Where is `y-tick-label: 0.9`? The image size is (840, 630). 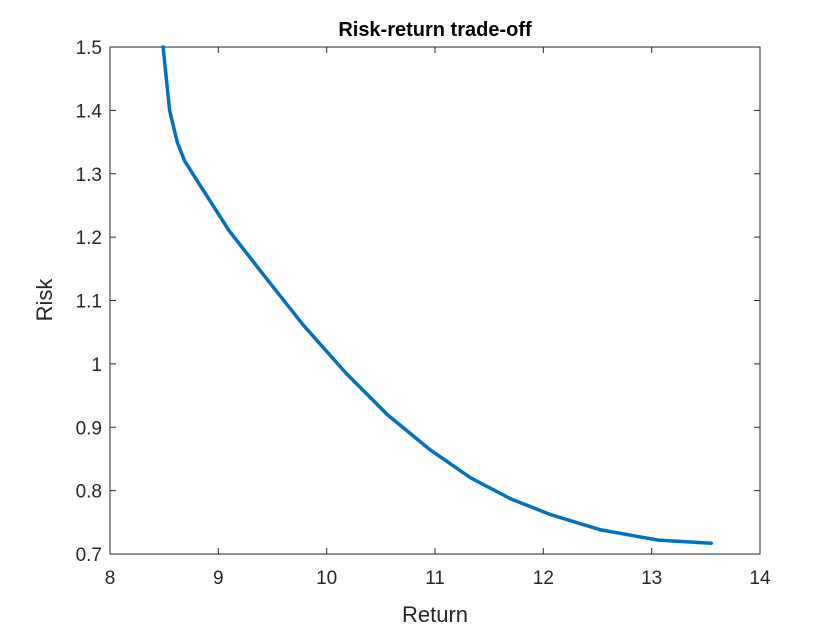
y-tick-label: 0.9 is located at coordinates (89, 428).